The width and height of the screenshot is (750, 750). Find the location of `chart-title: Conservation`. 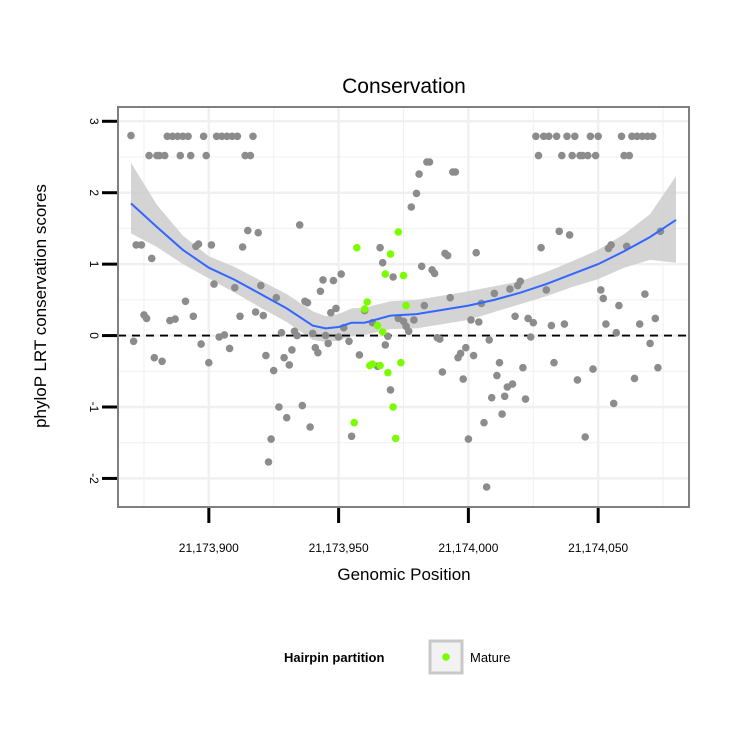

chart-title: Conservation is located at coordinates (404, 86).